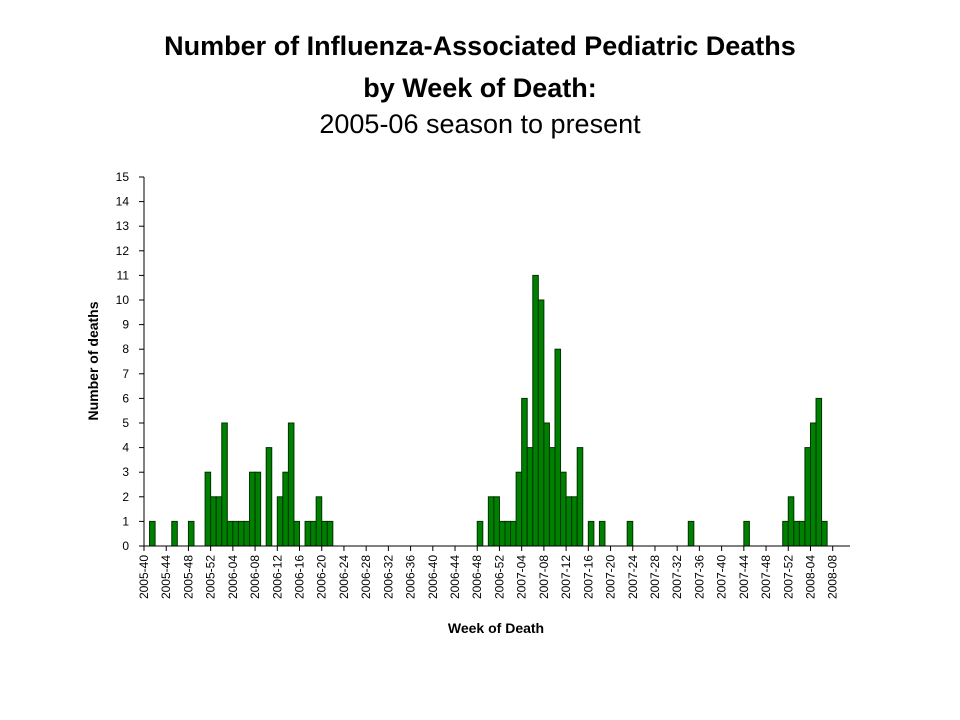 This screenshot has width=960, height=720. I want to click on chart-subtitle: 2005-06 season to present, so click(480, 124).